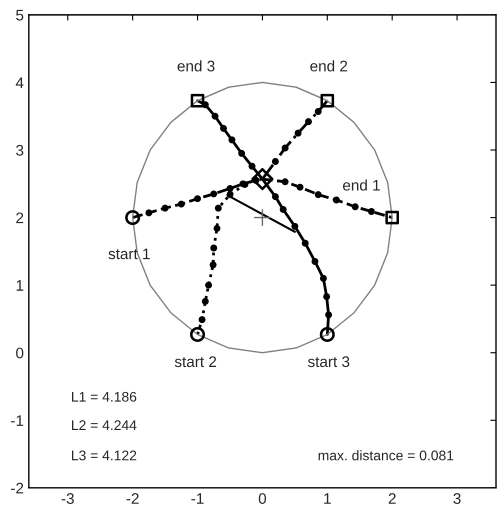  Describe the element at coordinates (104, 397) in the screenshot. I see `annotation: L1 = 4.186` at that location.